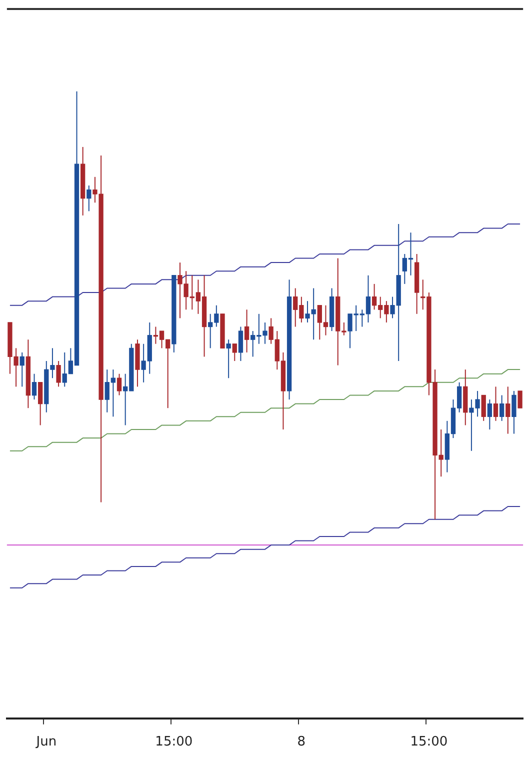  I want to click on x-tick-label: Jun, so click(46, 742).